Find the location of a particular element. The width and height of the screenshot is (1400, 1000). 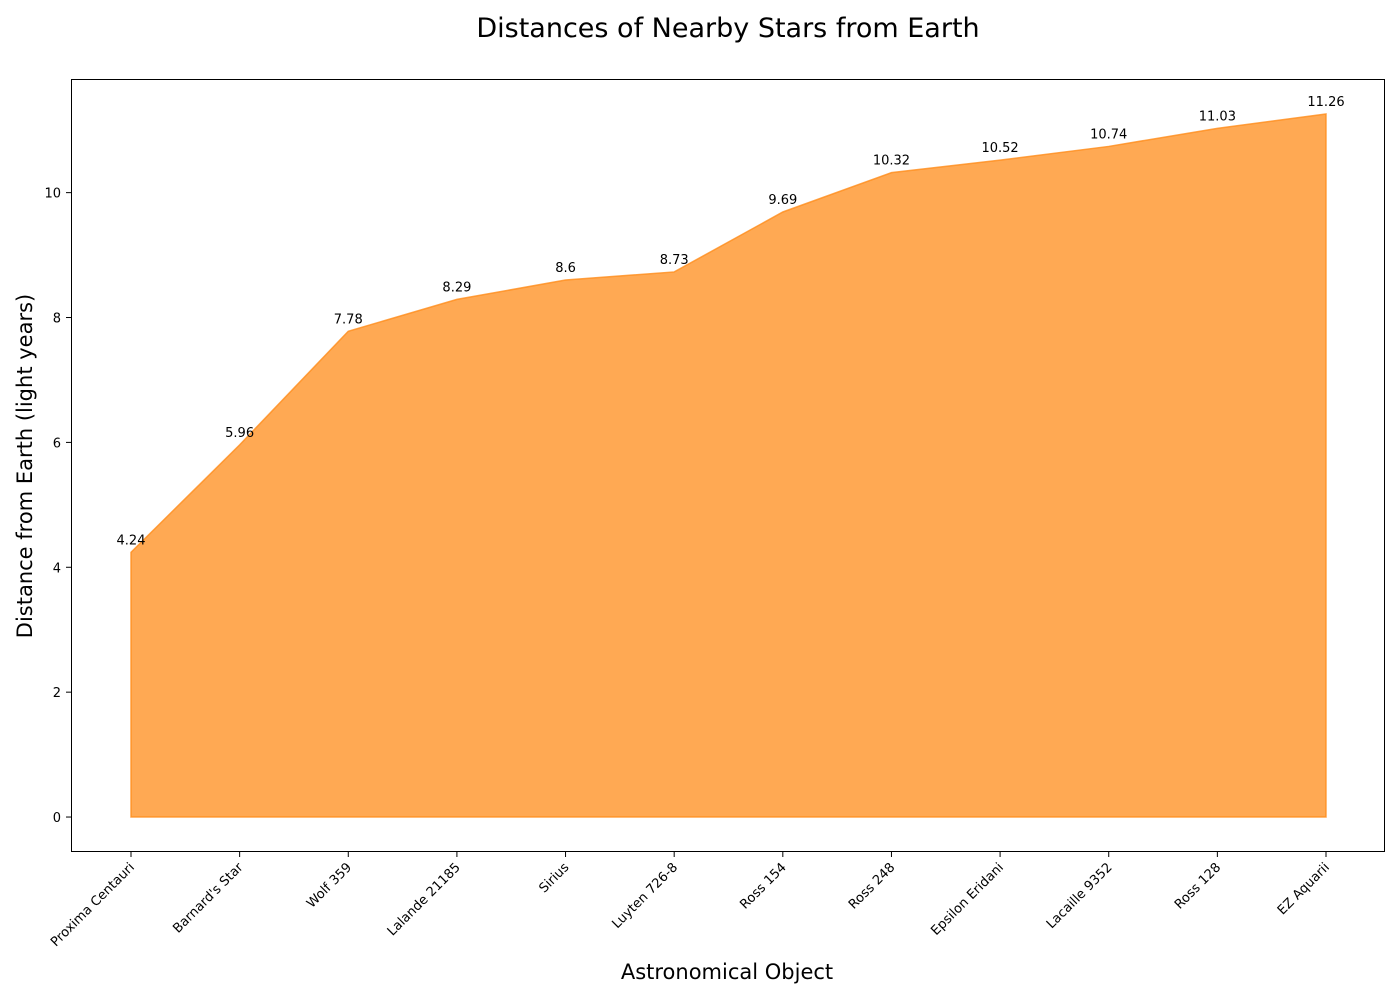

y-axis-ticks: 0 2 4 6 8 10 is located at coordinates (57, 506).